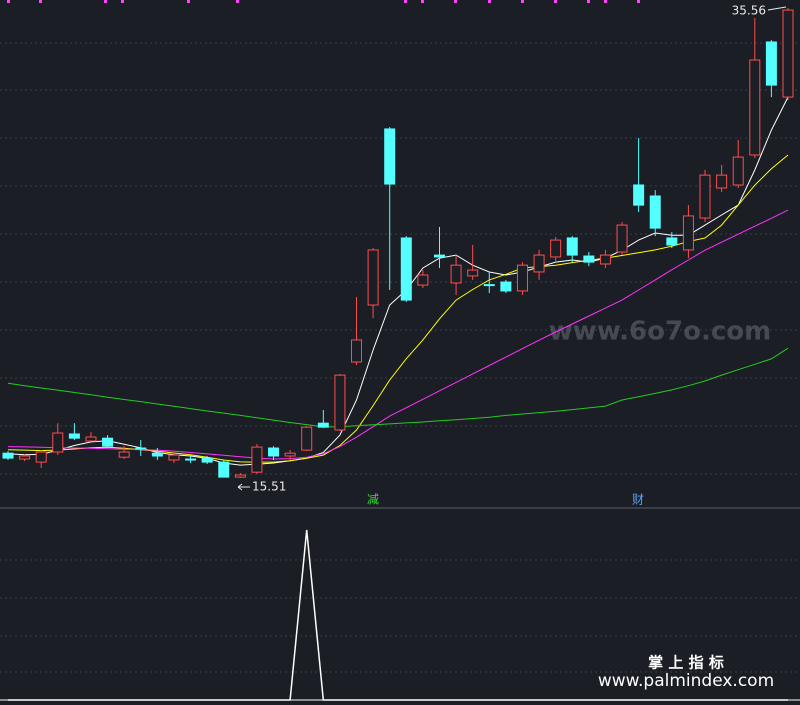  Describe the element at coordinates (269, 487) in the screenshot. I see `low-label: 15.51` at that location.